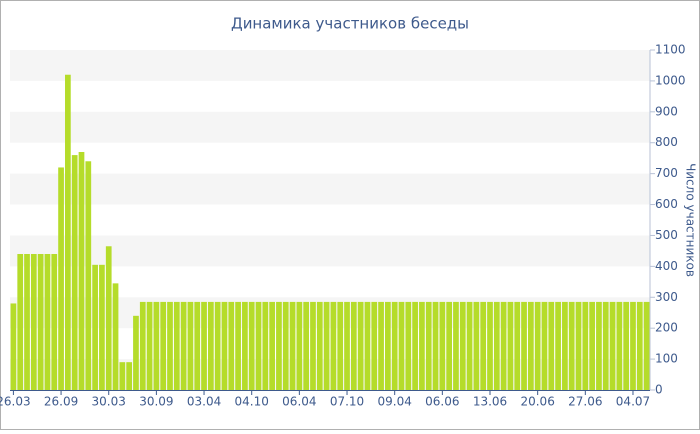 The width and height of the screenshot is (700, 434). I want to click on y-tick-label: 700, so click(666, 173).